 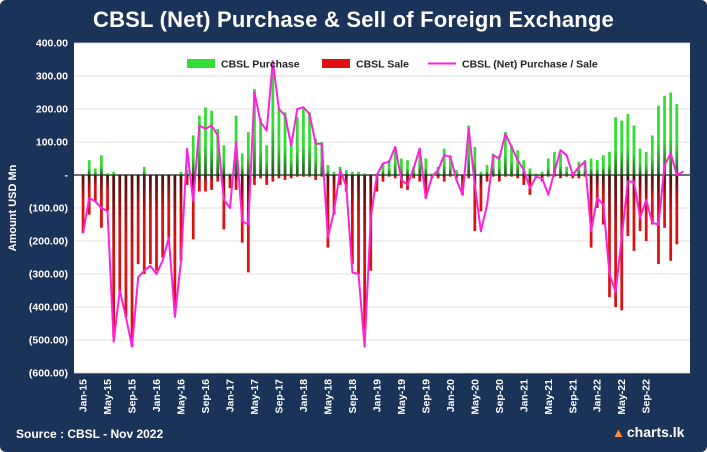 What do you see at coordinates (48, 374) in the screenshot?
I see `y-tick-label: (600.00)` at bounding box center [48, 374].